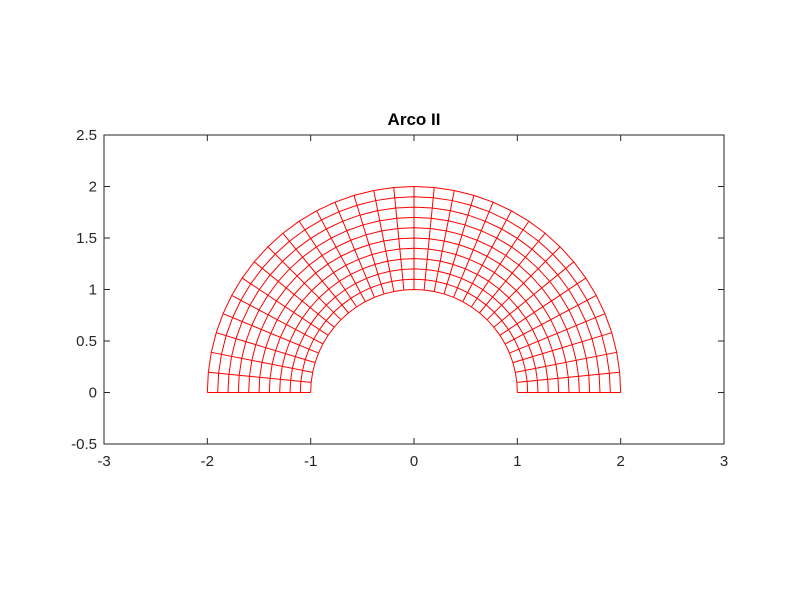 The width and height of the screenshot is (800, 600). What do you see at coordinates (207, 461) in the screenshot?
I see `x-tick-label: -2` at bounding box center [207, 461].